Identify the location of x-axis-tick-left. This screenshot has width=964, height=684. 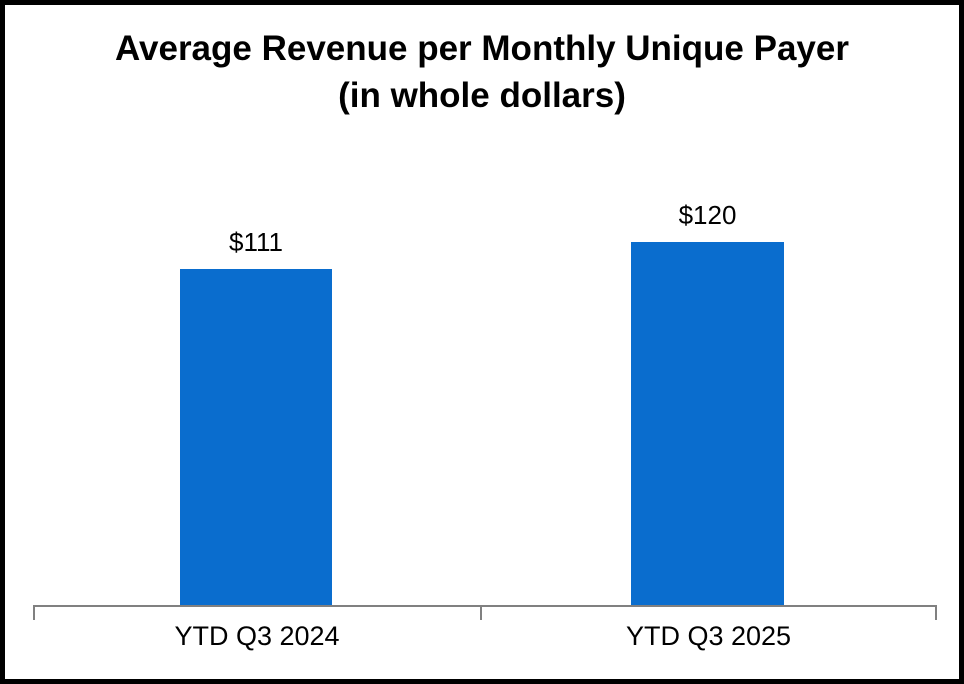
(34, 612).